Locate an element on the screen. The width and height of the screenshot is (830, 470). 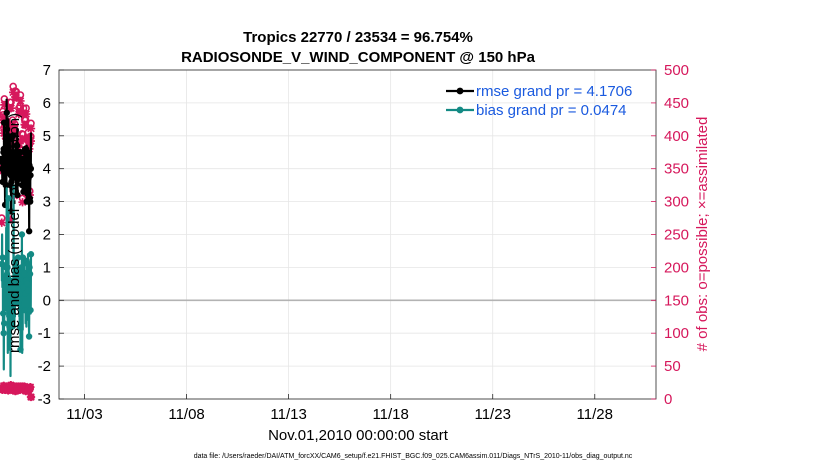
y-right-tick-label: 450 is located at coordinates (676, 103).